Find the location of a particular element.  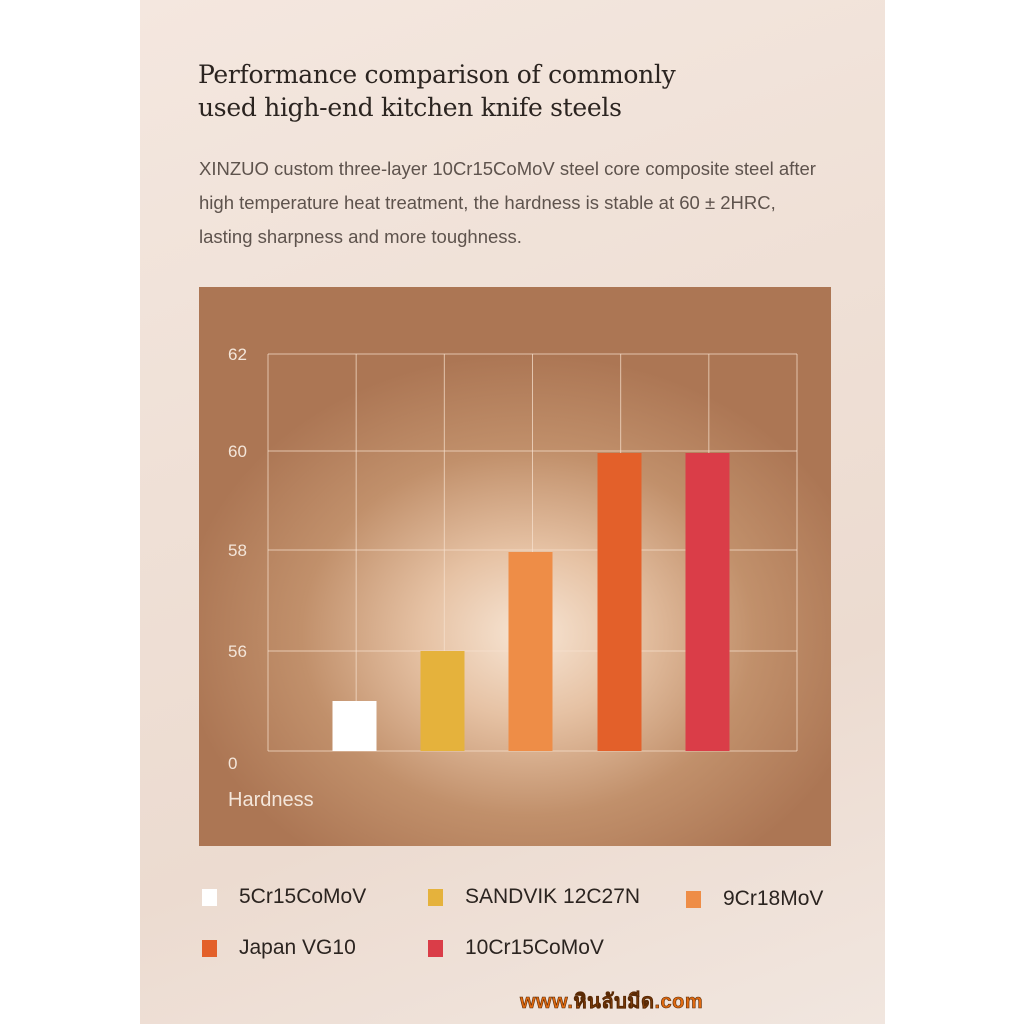

legend-label: 9Cr18MoV is located at coordinates (773, 898).